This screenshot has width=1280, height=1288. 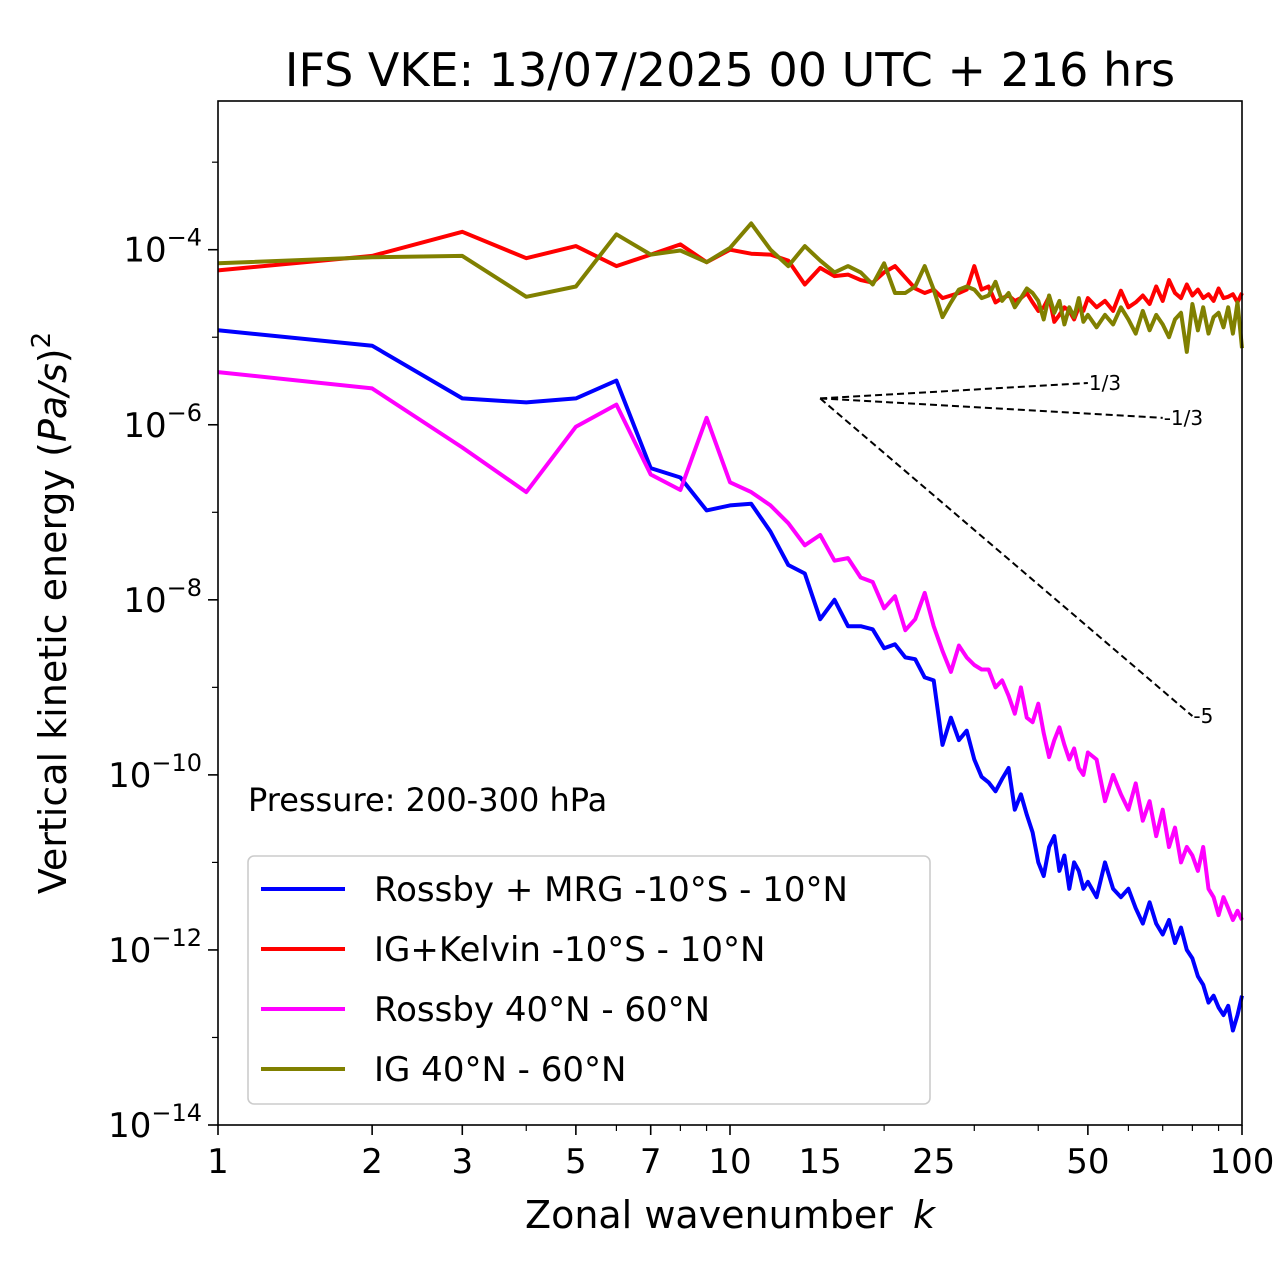 I want to click on y-axis-label: Vertical kinetic energy (Pa/s)2, so click(x=51, y=613).